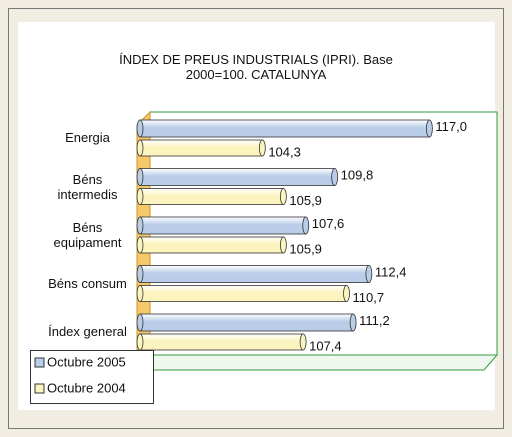 This screenshot has width=512, height=437. What do you see at coordinates (86, 387) in the screenshot?
I see `legend-label: Octubre 2004` at bounding box center [86, 387].